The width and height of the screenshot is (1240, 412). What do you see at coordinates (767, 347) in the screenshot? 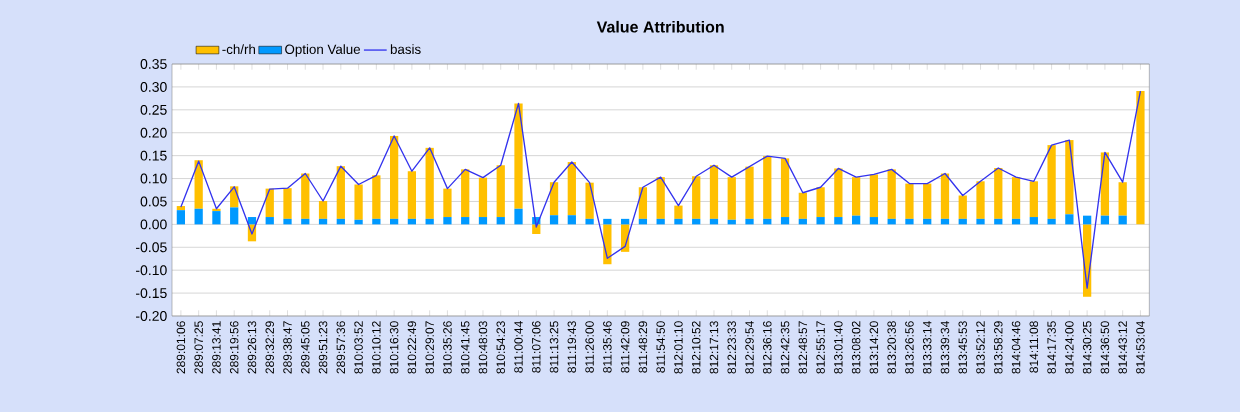
I see `x-tick-label: 812:36:16` at bounding box center [767, 347].